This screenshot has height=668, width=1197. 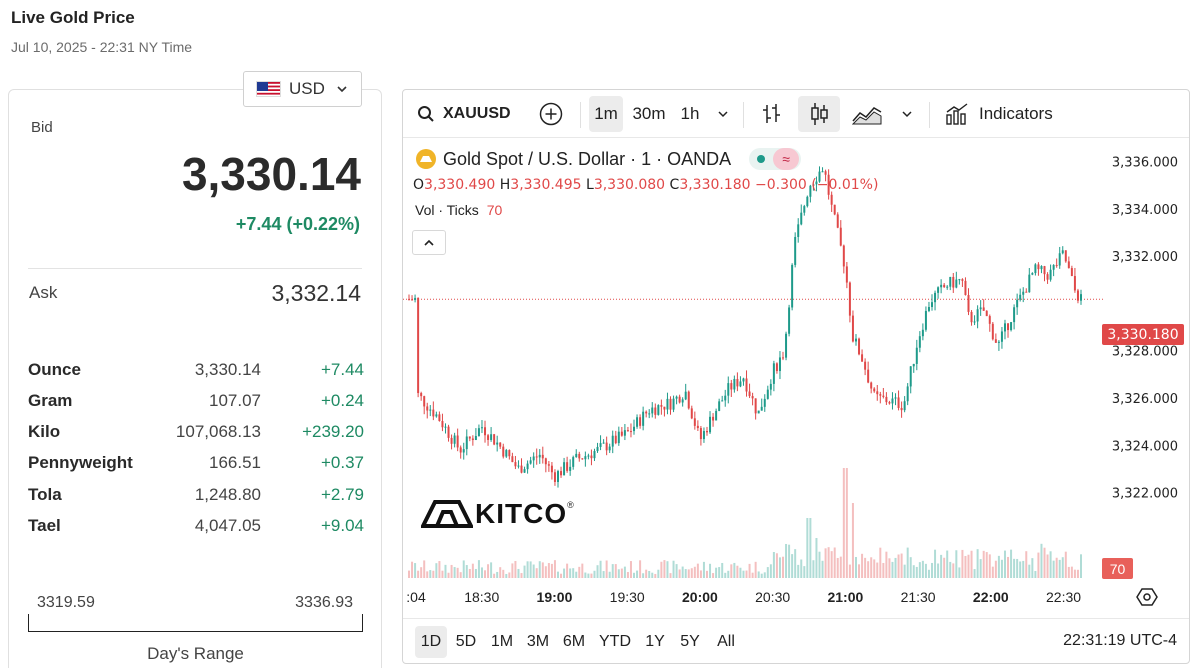 I want to click on bid-price: 3,330.14, so click(x=271, y=174).